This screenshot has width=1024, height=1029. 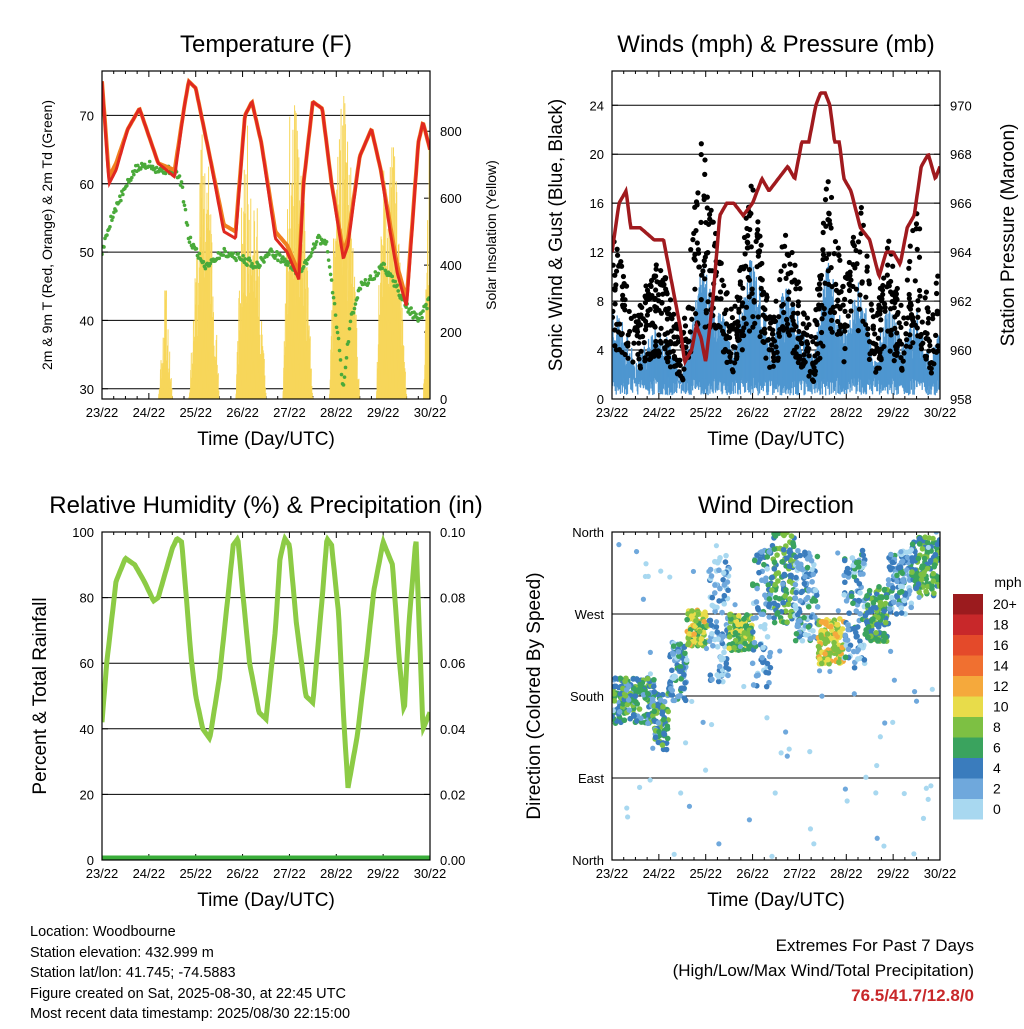 I want to click on y2-tick-label: 400, so click(x=451, y=265).